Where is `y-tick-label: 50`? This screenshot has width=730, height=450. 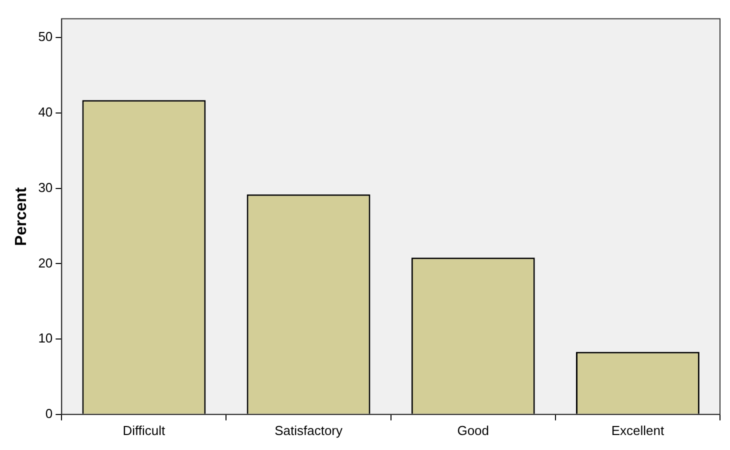 y-tick-label: 50 is located at coordinates (45, 36).